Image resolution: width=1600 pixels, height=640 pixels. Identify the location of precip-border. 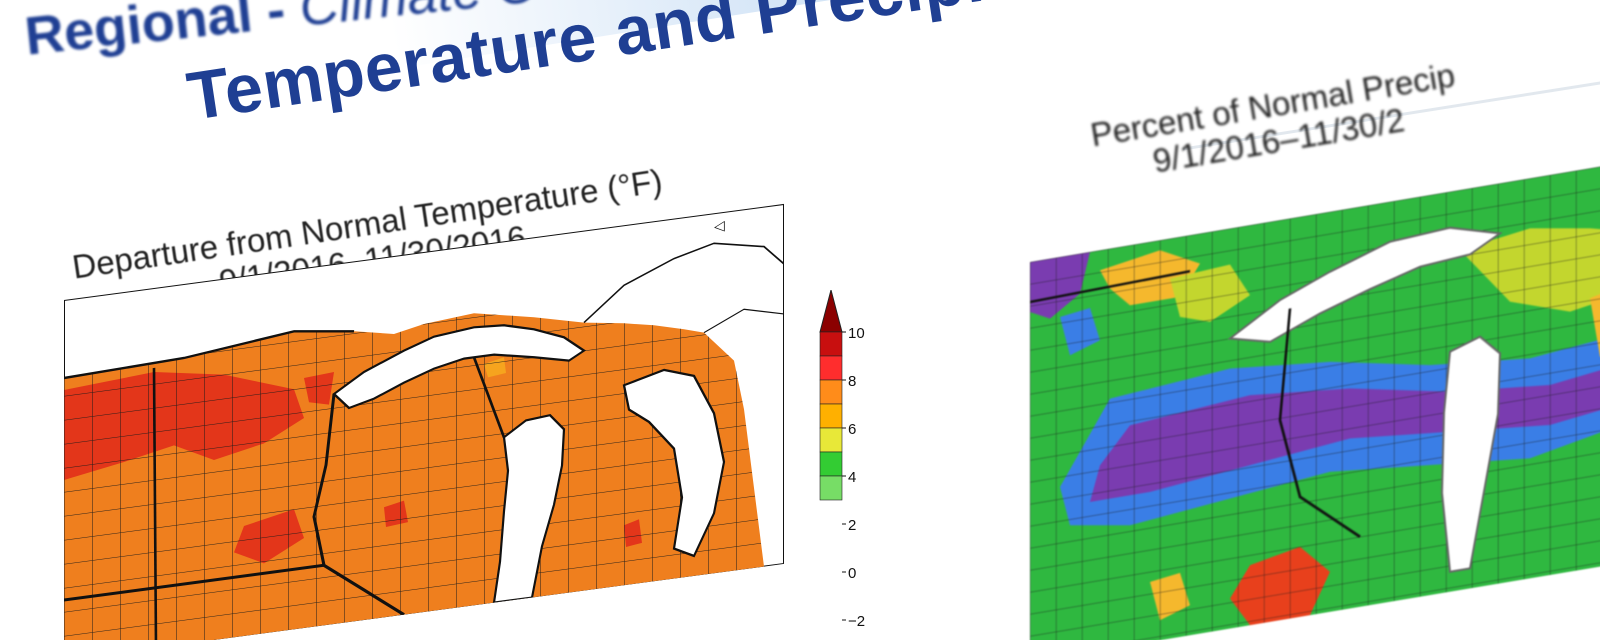
(1110, 287).